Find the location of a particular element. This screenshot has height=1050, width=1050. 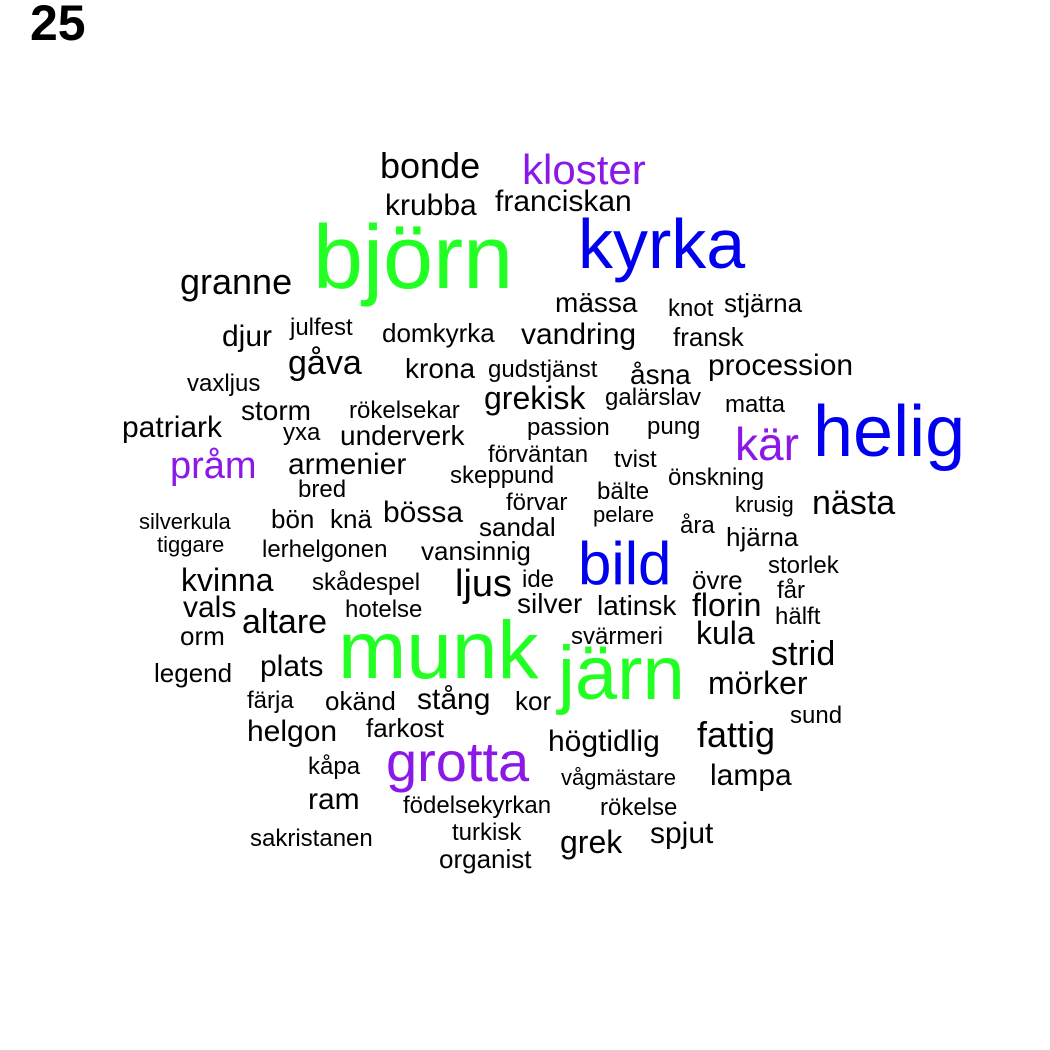

cloud-word-kna: knä is located at coordinates (351, 519).